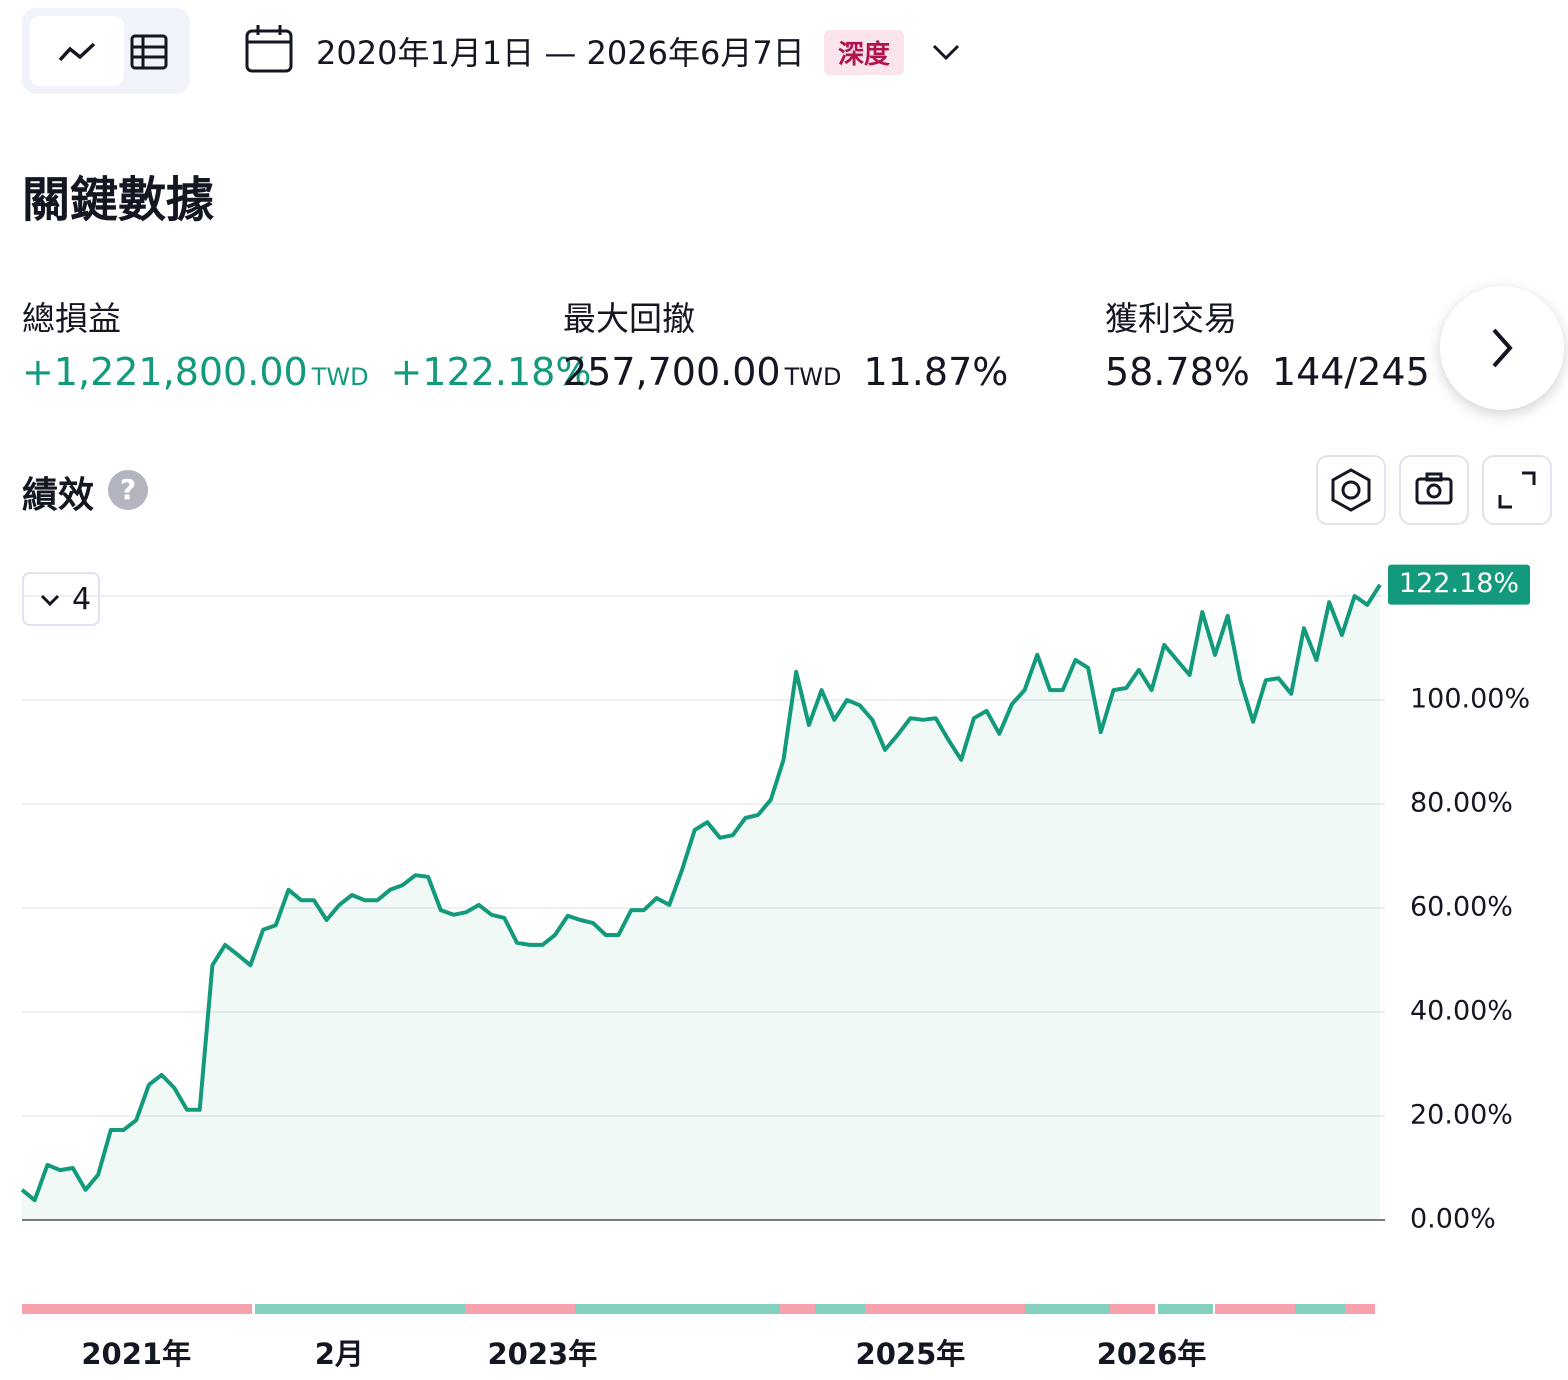 The width and height of the screenshot is (1568, 1380). I want to click on current-value-label: 122.18%, so click(1459, 583).